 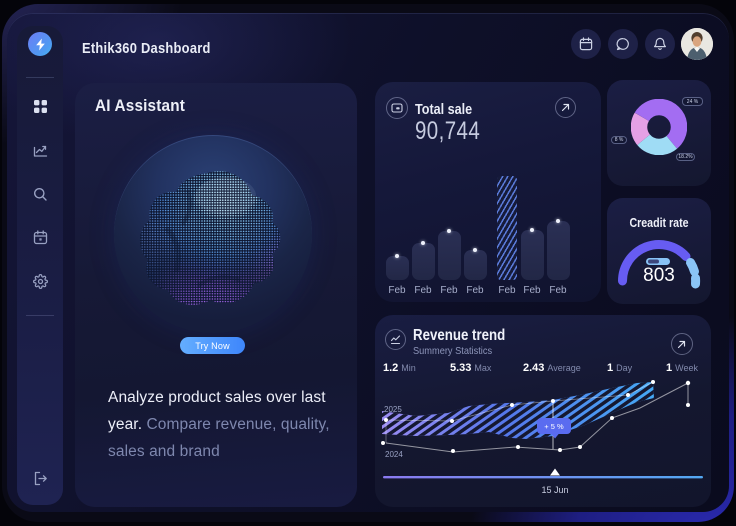 What do you see at coordinates (554, 490) in the screenshot?
I see `svg-text: 15 Jun` at bounding box center [554, 490].